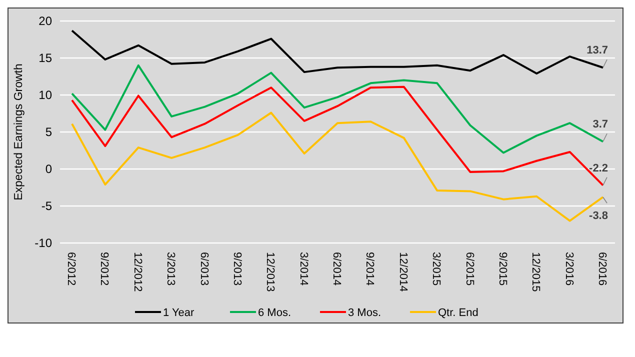 The height and width of the screenshot is (357, 635). I want to click on data-label: 3.7, so click(600, 124).